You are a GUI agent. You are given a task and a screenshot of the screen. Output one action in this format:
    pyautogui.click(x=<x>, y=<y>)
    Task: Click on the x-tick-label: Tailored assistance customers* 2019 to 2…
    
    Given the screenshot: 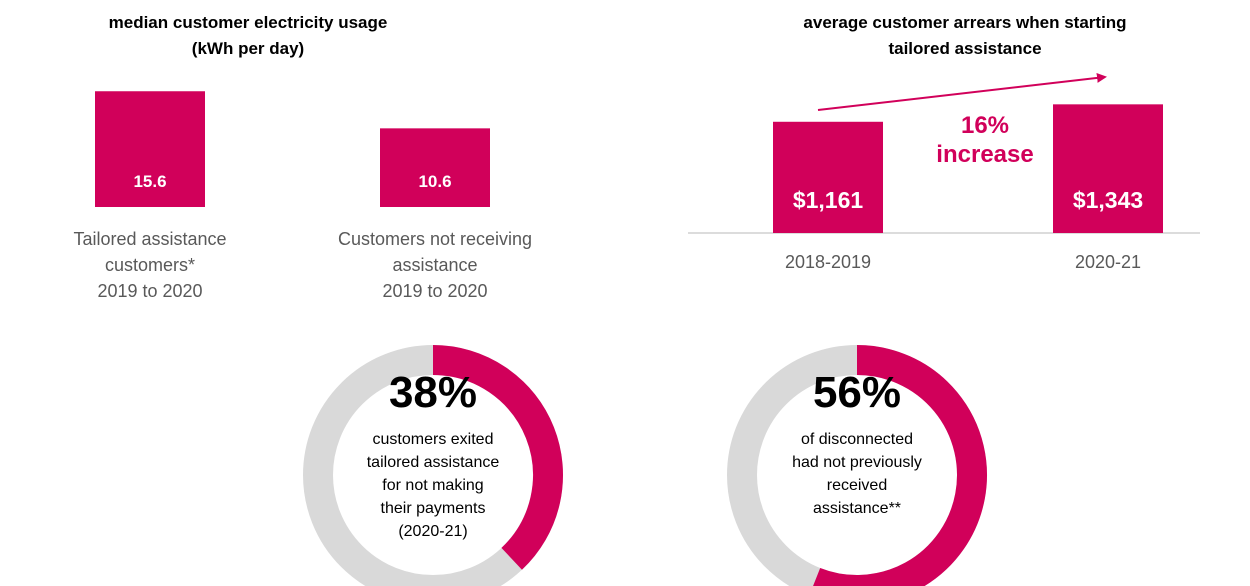 What is the action you would take?
    pyautogui.click(x=150, y=265)
    